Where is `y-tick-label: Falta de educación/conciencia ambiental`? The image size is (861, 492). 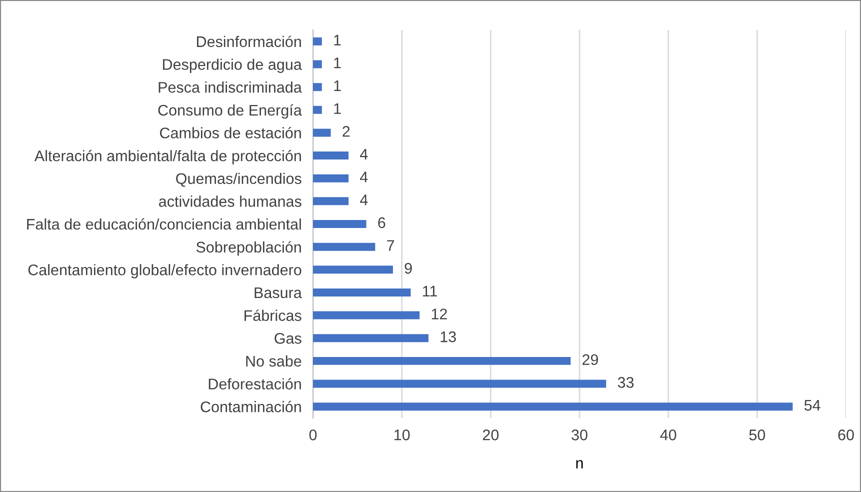
y-tick-label: Falta de educación/conciencia ambiental is located at coordinates (164, 224).